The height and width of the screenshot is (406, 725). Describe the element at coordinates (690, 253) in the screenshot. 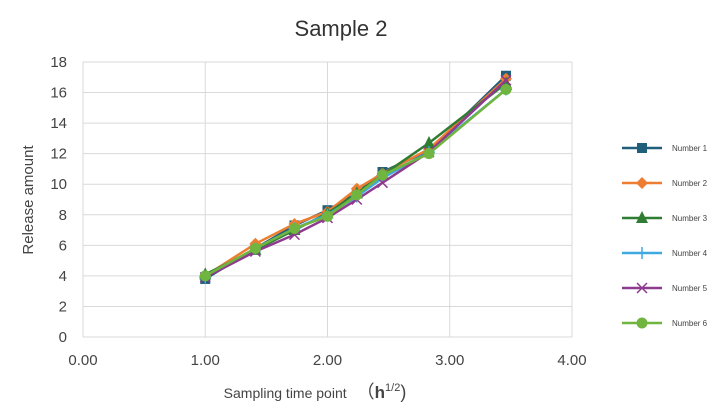

I see `legend-label: Number 4` at that location.